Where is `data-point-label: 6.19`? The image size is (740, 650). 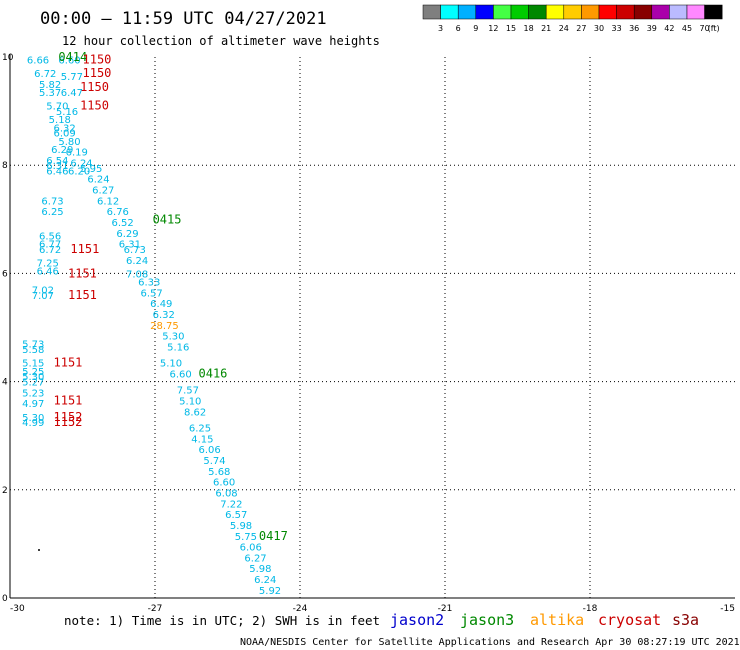
data-point-label: 6.19 is located at coordinates (77, 153).